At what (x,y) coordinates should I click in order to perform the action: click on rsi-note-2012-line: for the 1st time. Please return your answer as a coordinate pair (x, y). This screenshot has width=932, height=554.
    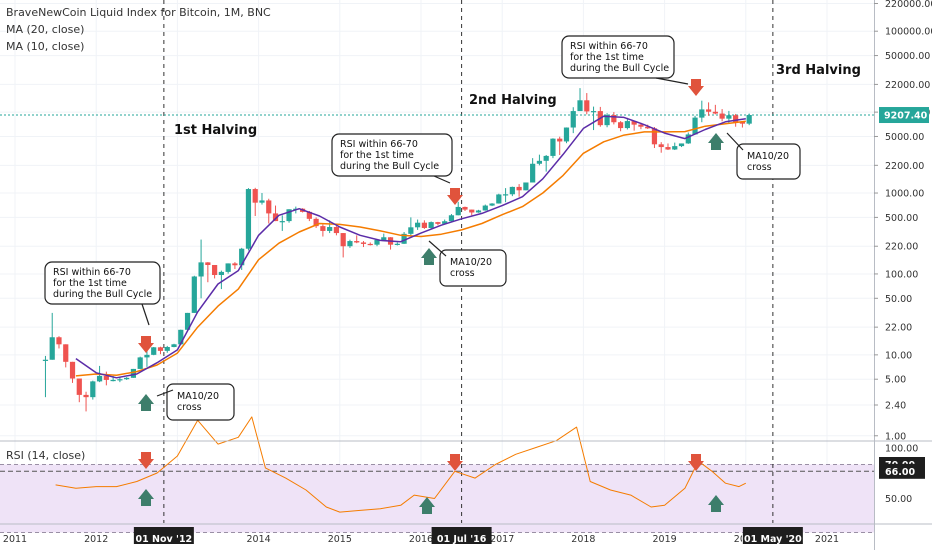
    Looking at the image, I should click on (90, 283).